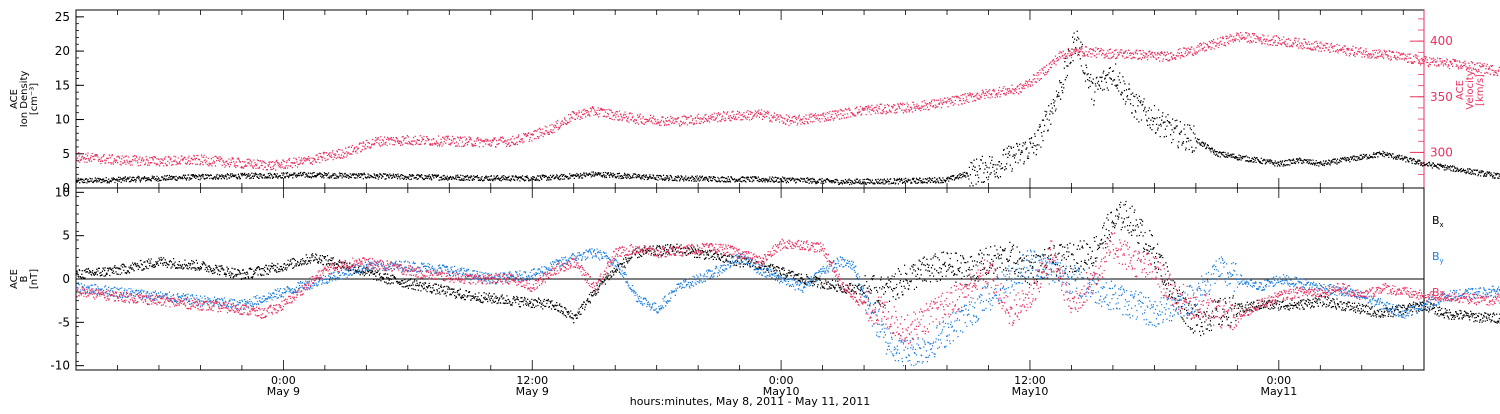 The image size is (1500, 414). Describe the element at coordinates (1441, 41) in the screenshot. I see `velocity-axis-tick-label: 400` at that location.